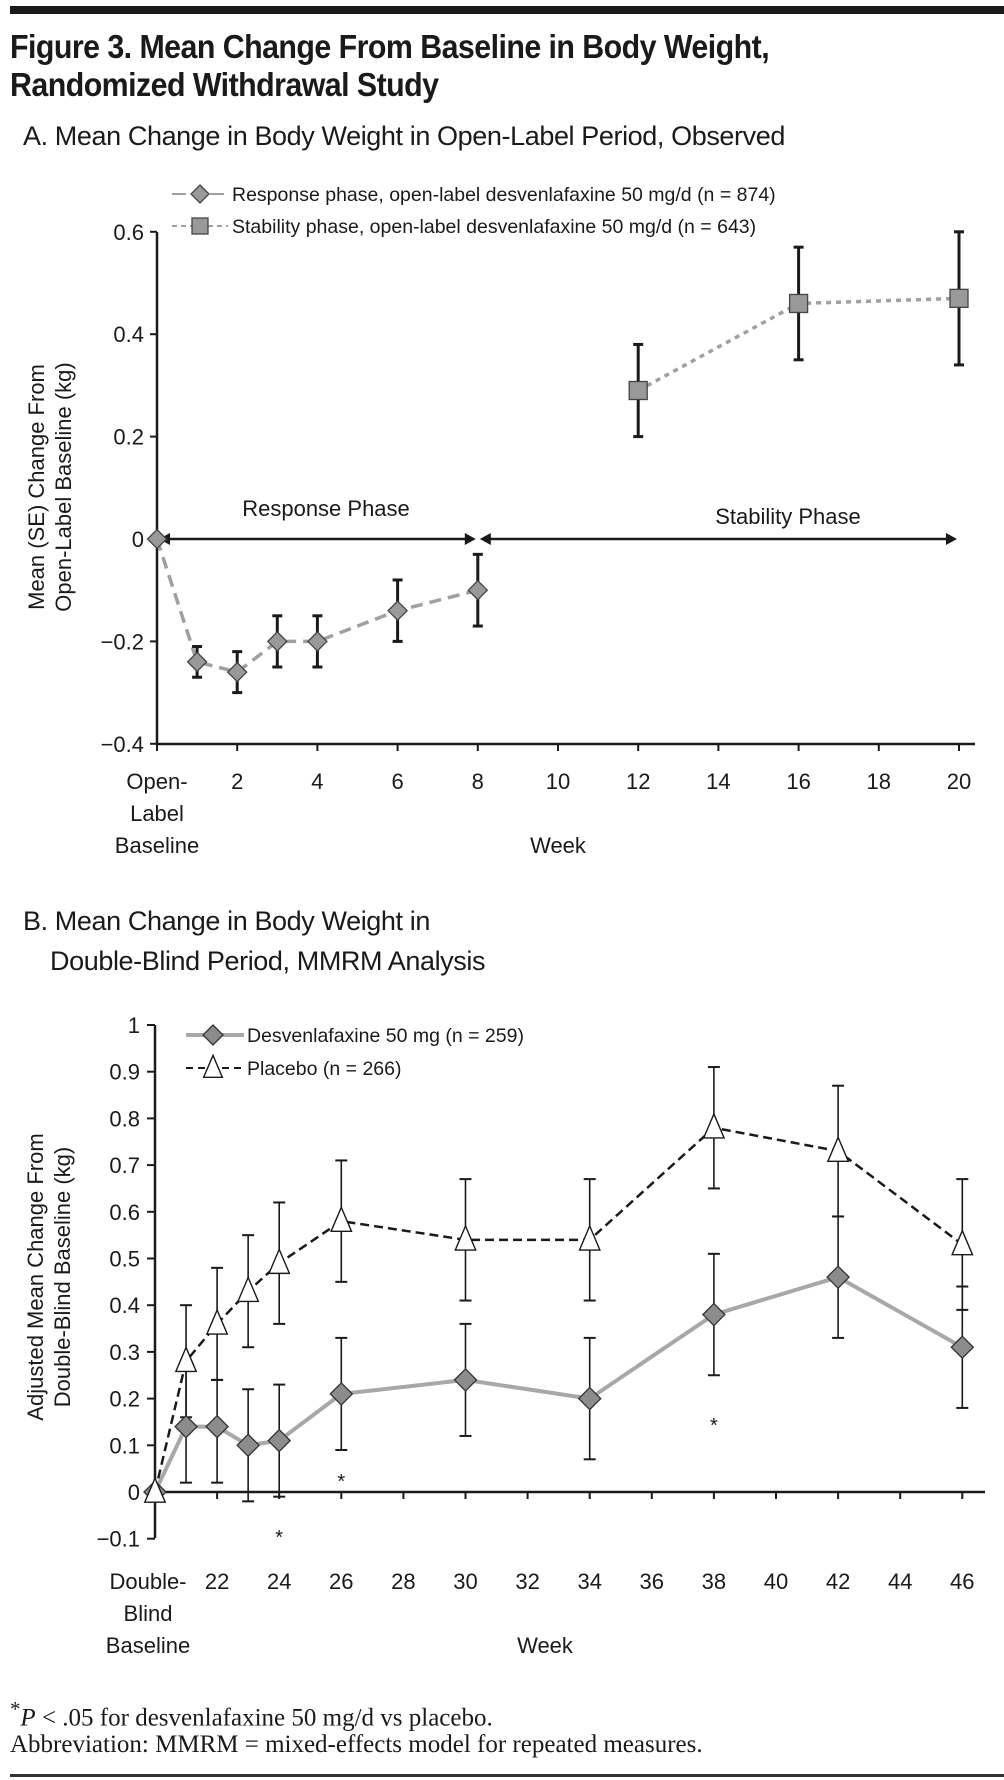  What do you see at coordinates (124, 1445) in the screenshot?
I see `b-y-tick-label: 0.1` at bounding box center [124, 1445].